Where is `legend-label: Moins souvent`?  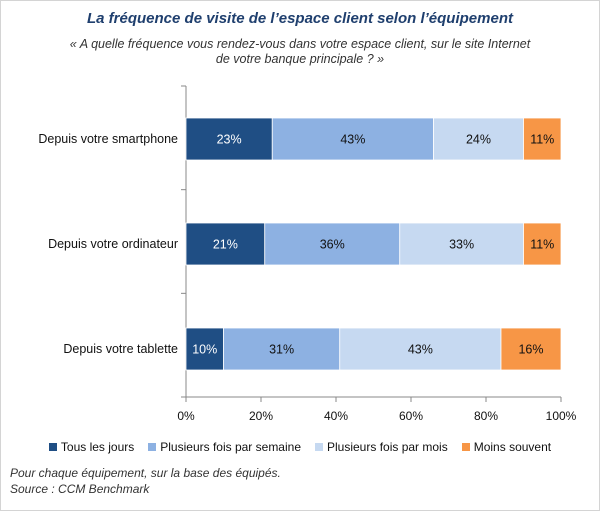
legend-label: Moins souvent is located at coordinates (512, 447).